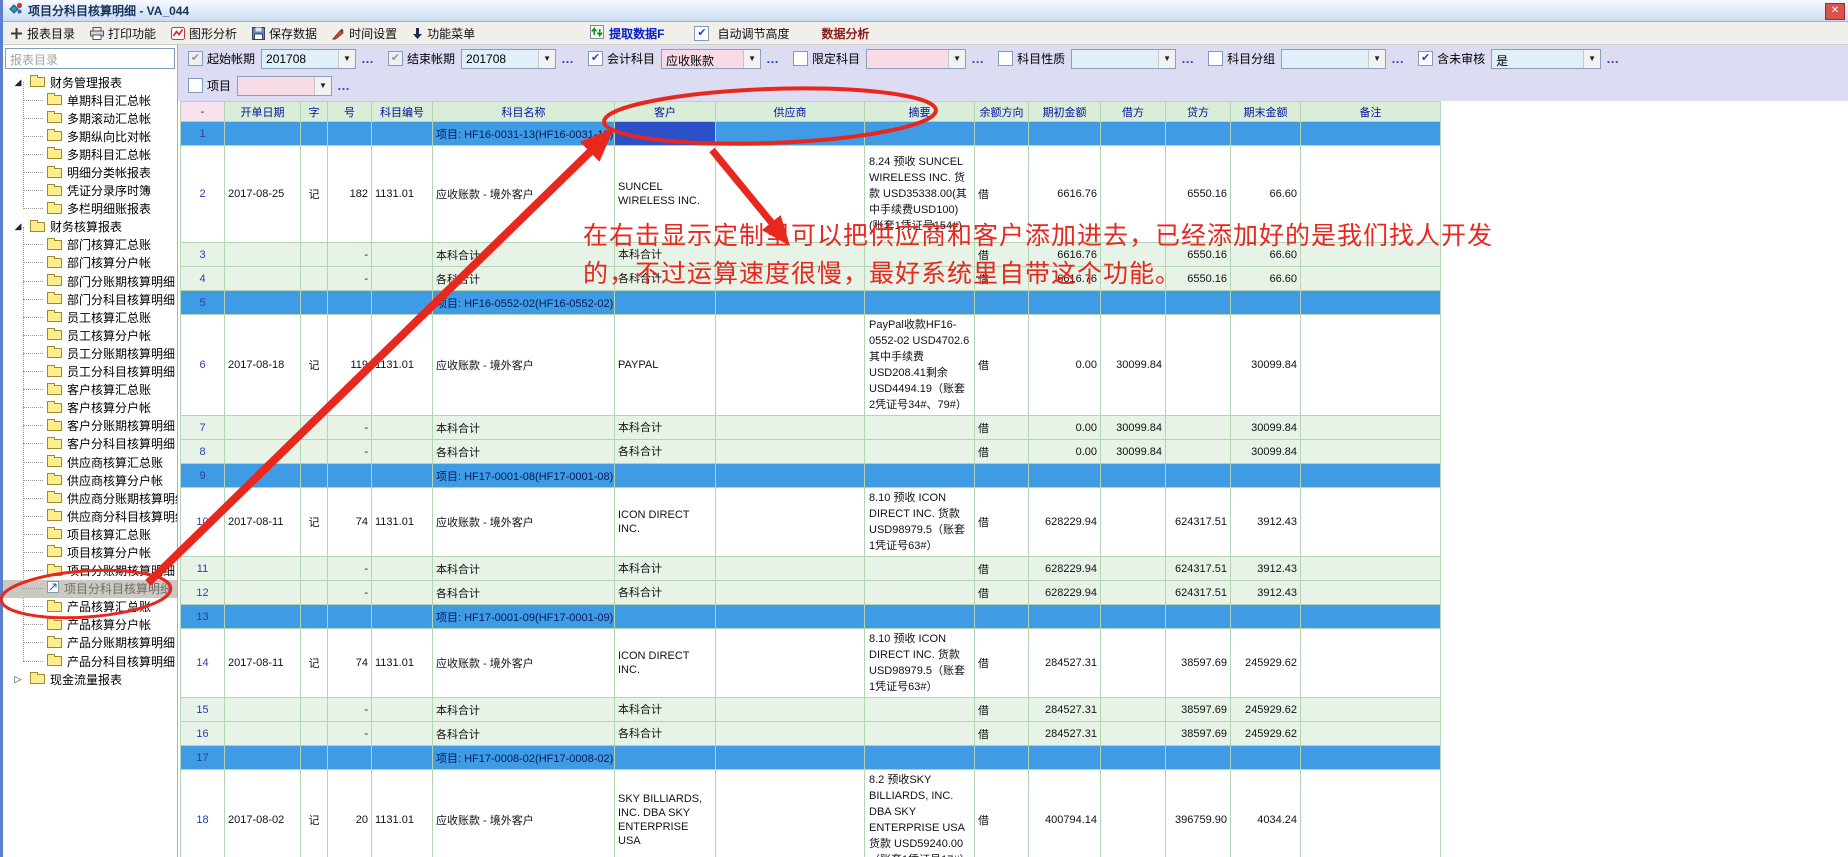  I want to click on tree-item: 凭证分录序时簿, so click(88, 191).